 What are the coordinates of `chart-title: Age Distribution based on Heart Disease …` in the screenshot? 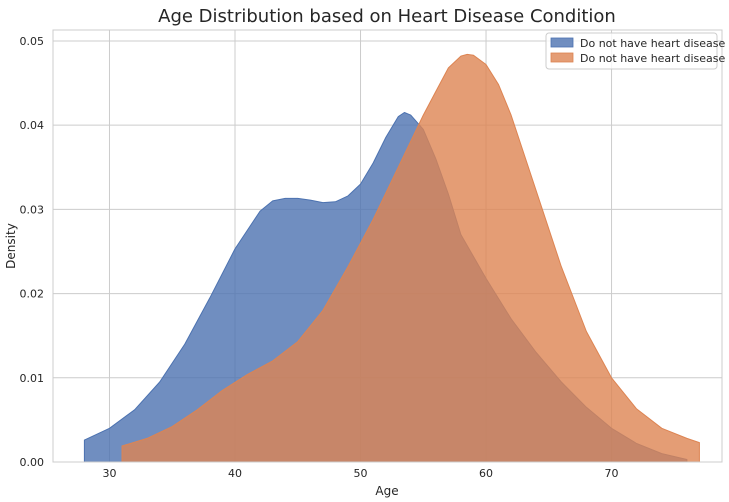 It's located at (387, 16).